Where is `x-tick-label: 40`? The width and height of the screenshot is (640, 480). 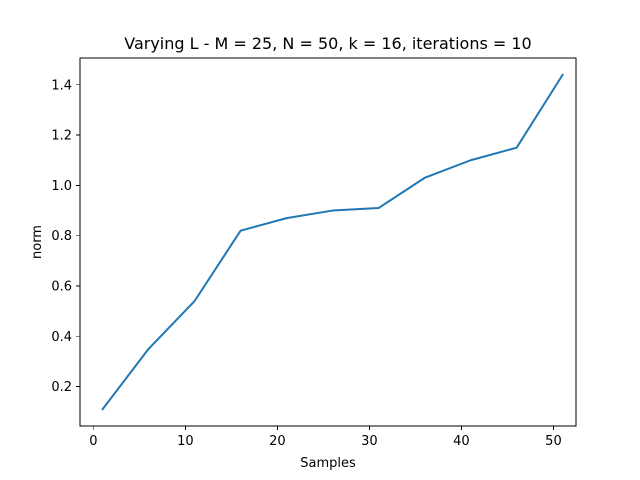 x-tick-label: 40 is located at coordinates (461, 441).